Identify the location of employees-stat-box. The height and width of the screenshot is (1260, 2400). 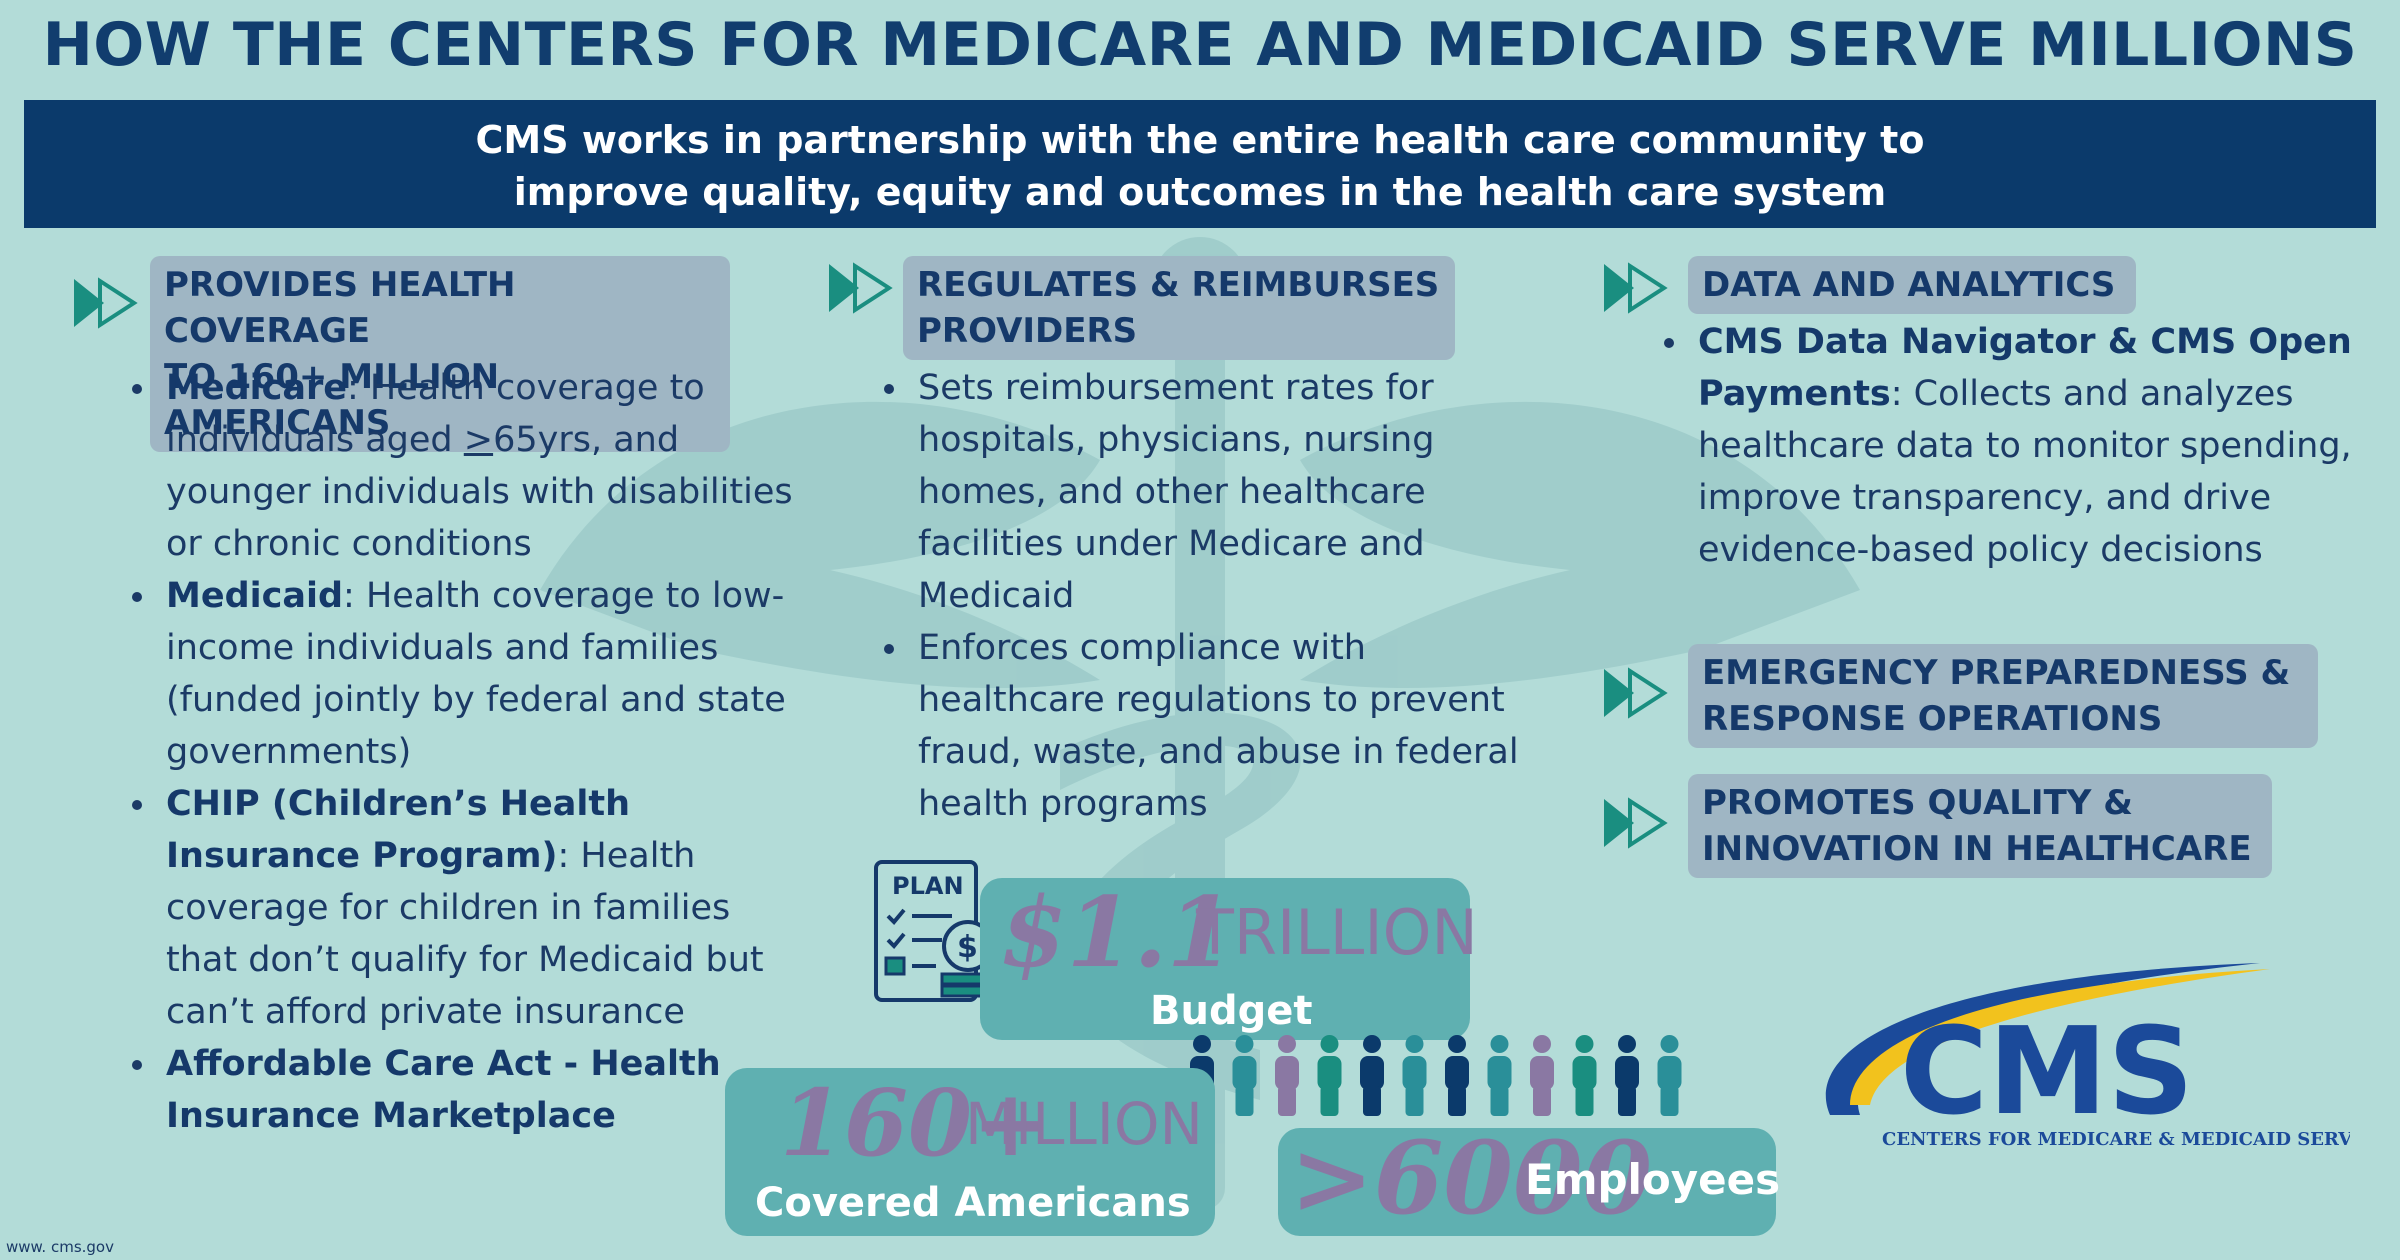
(1527, 1182).